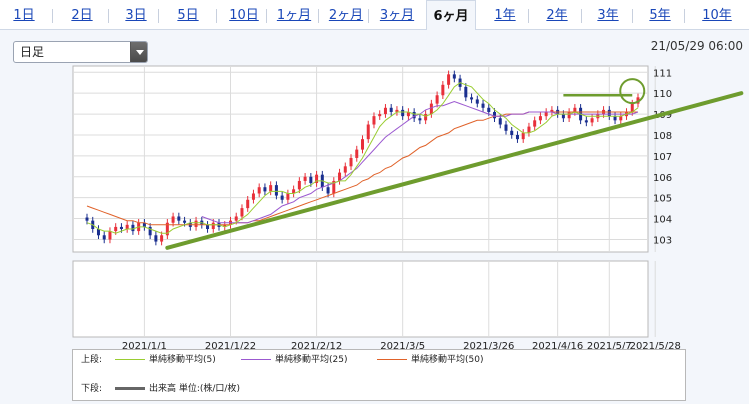 This screenshot has height=404, width=749. I want to click on tab-period-1: 2日, so click(82, 15).